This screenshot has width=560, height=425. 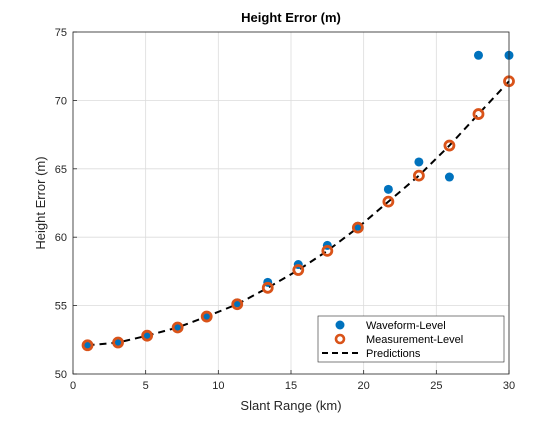 I want to click on y-tick-label: 75, so click(x=61, y=33).